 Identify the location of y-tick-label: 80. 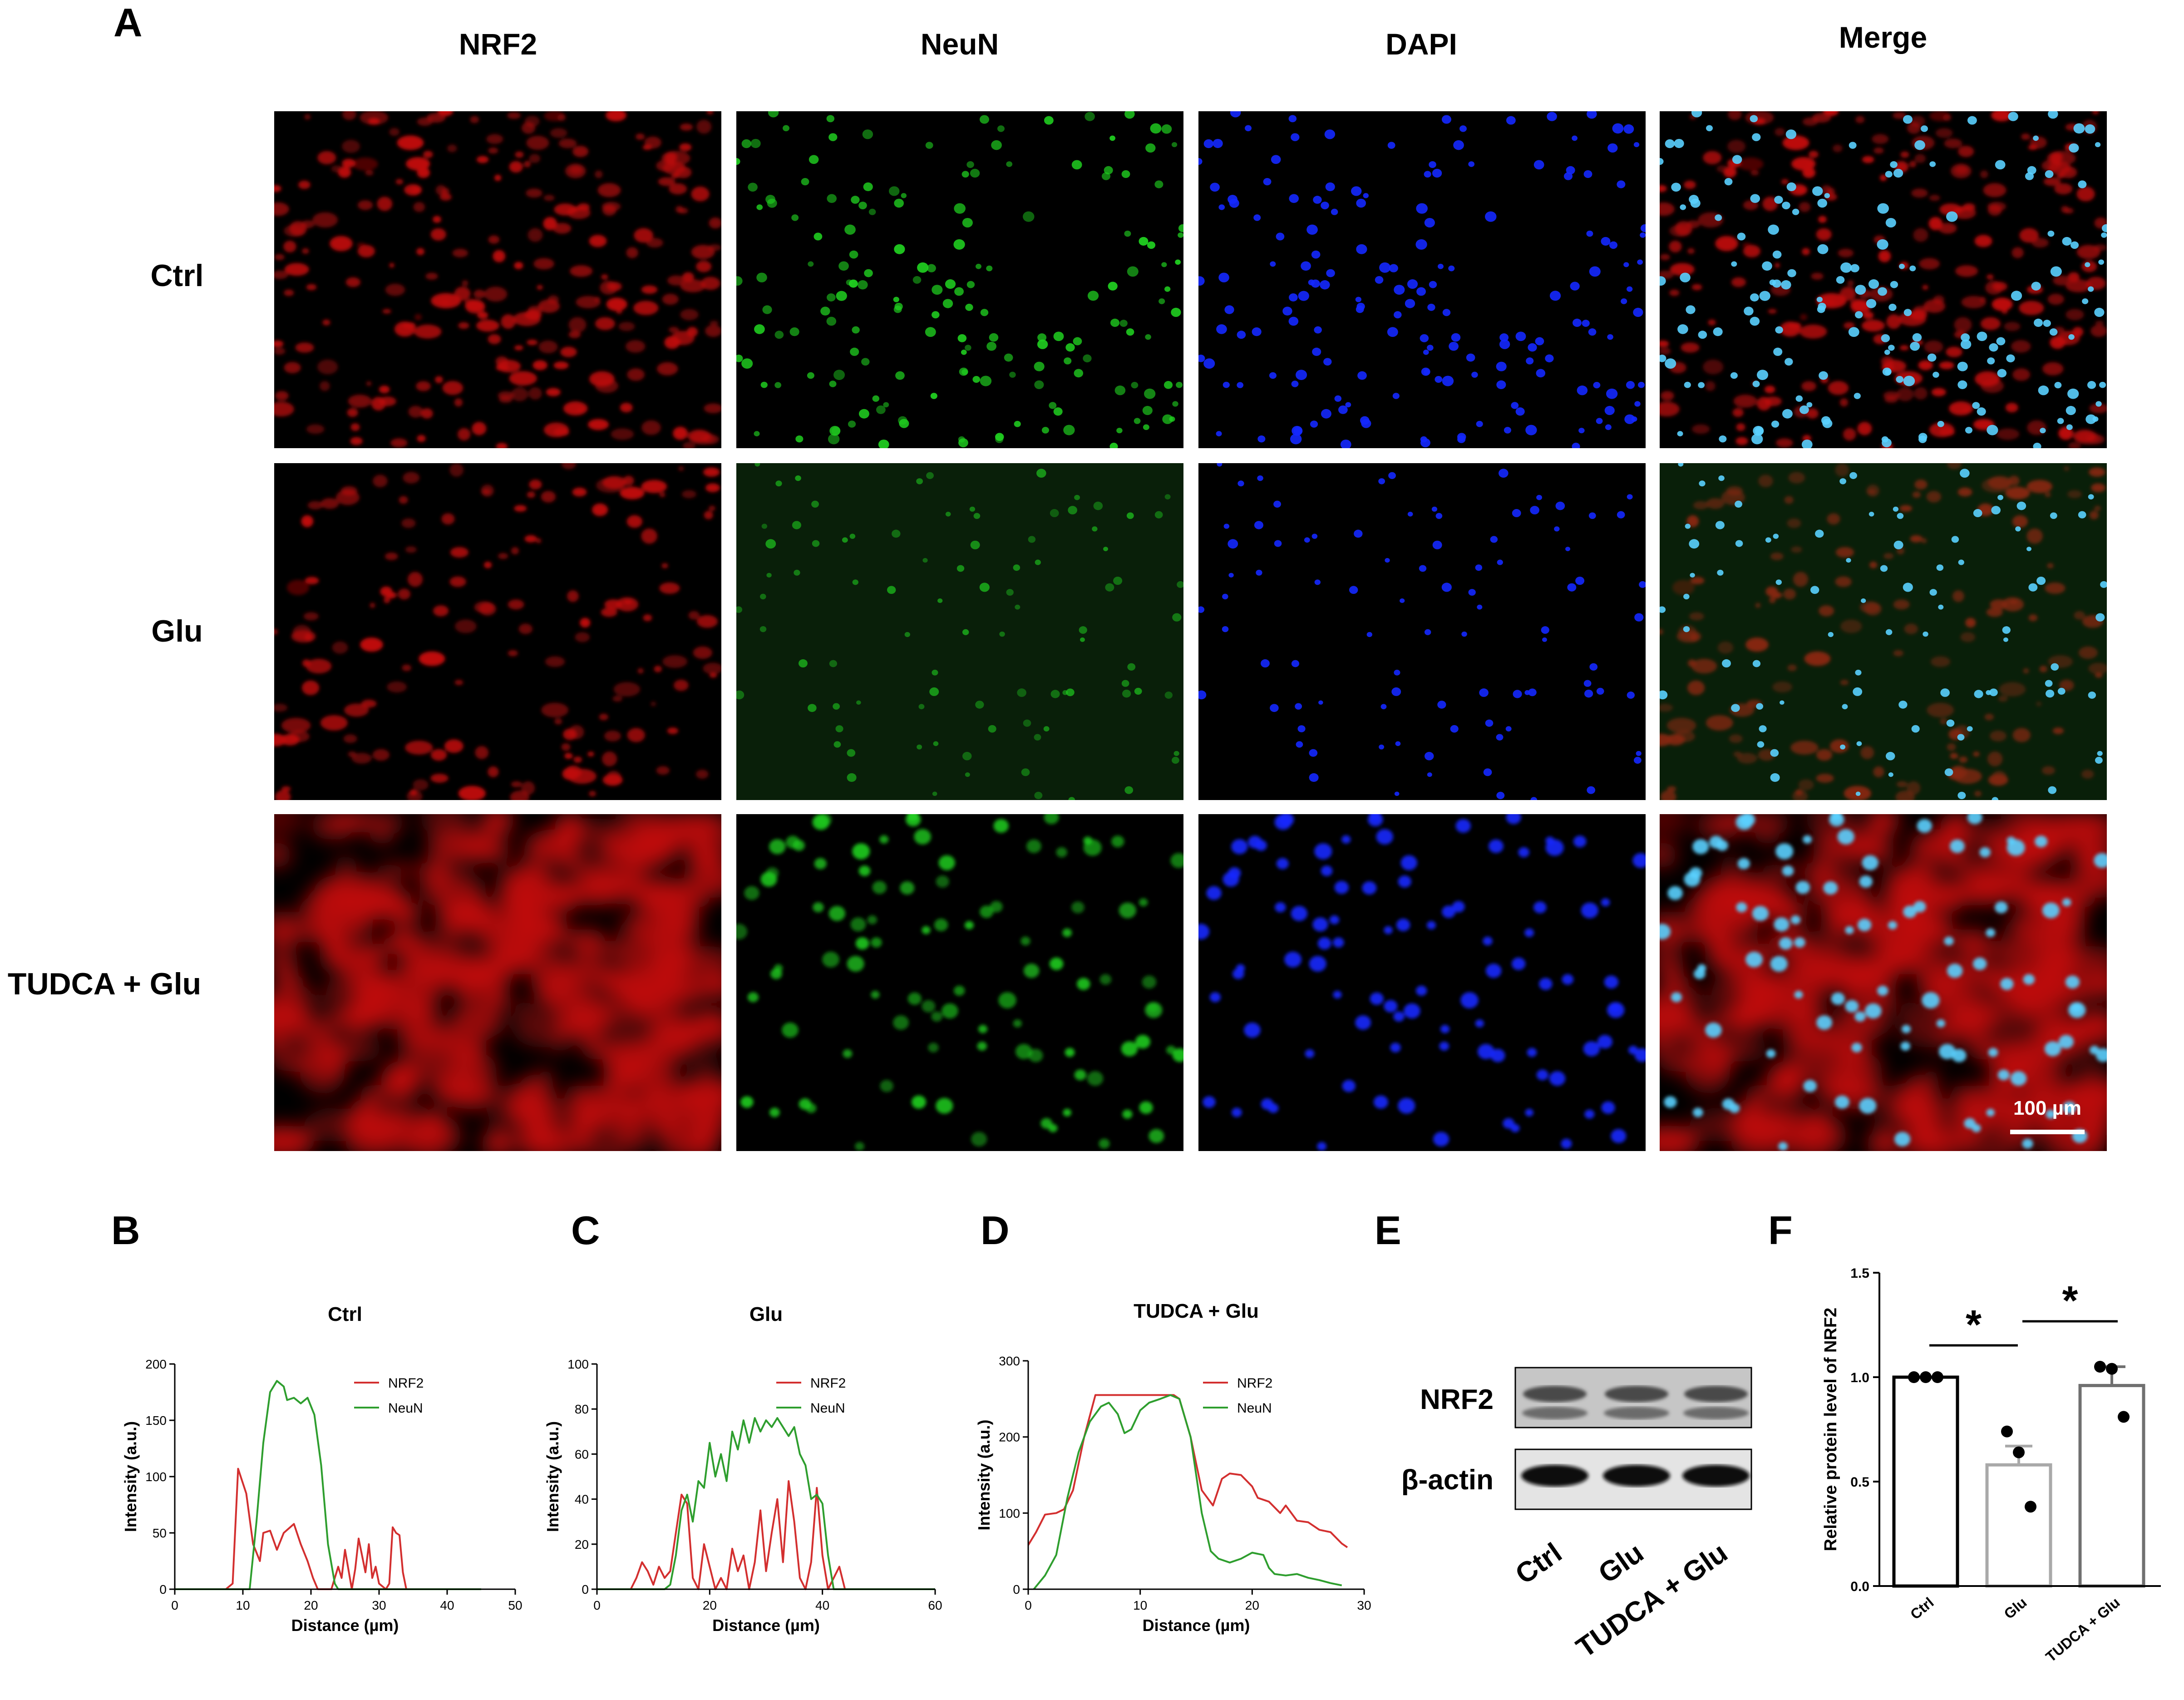
(582, 1409).